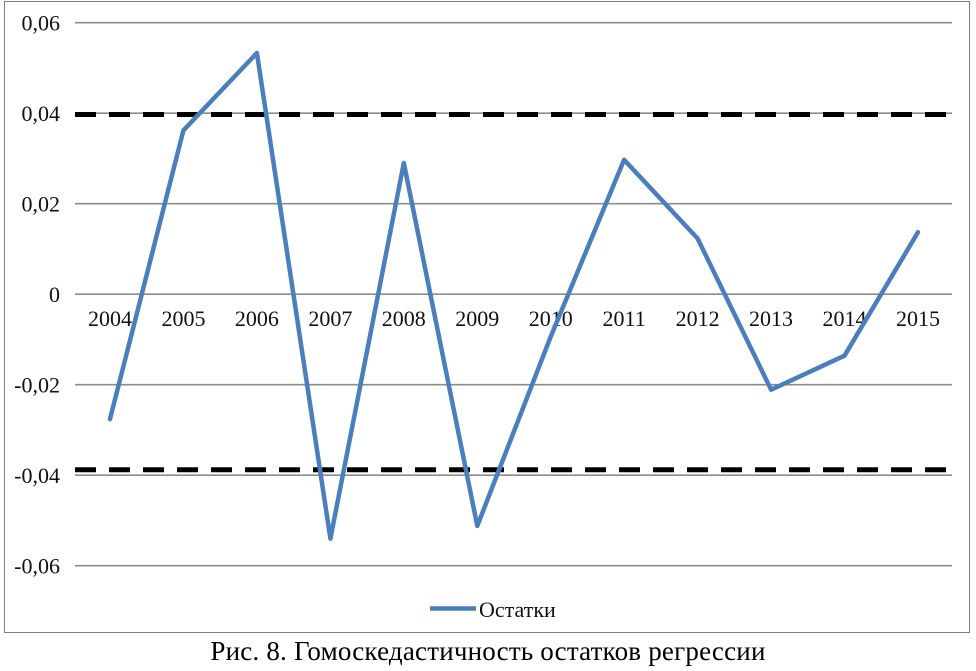 Image resolution: width=976 pixels, height=671 pixels. What do you see at coordinates (54, 294) in the screenshot?
I see `y-tick-label: 0` at bounding box center [54, 294].